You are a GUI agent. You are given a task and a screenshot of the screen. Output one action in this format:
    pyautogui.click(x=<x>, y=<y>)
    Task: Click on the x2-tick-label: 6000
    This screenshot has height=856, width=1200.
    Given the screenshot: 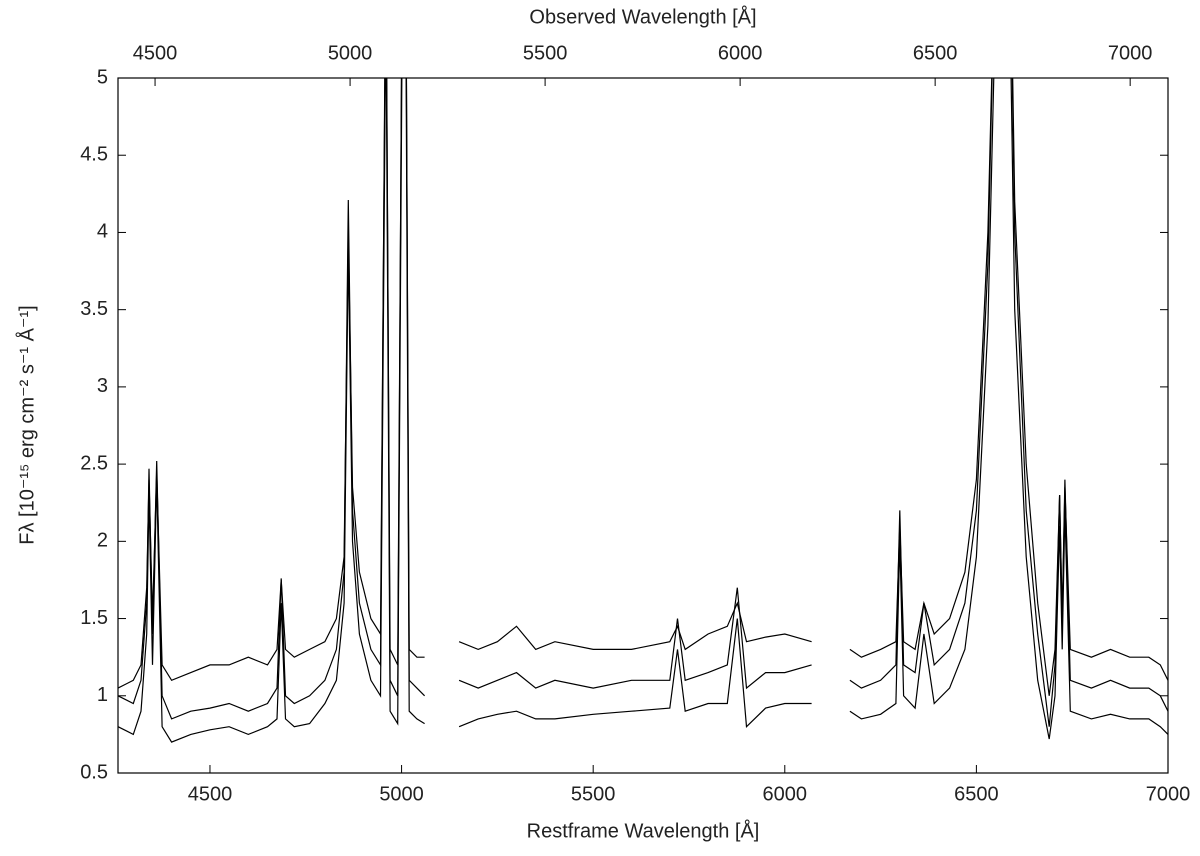 What is the action you would take?
    pyautogui.click(x=740, y=53)
    